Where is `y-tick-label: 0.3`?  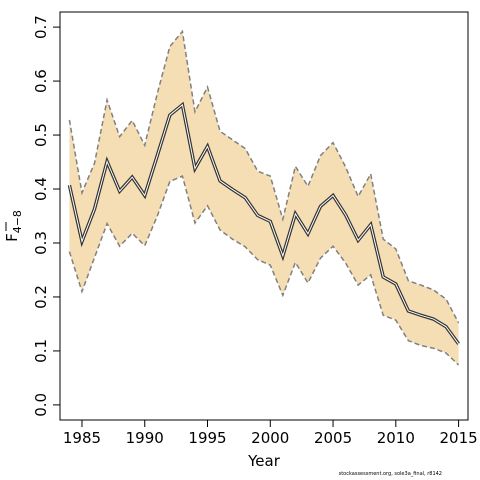
y-tick-label: 0.3 is located at coordinates (41, 243).